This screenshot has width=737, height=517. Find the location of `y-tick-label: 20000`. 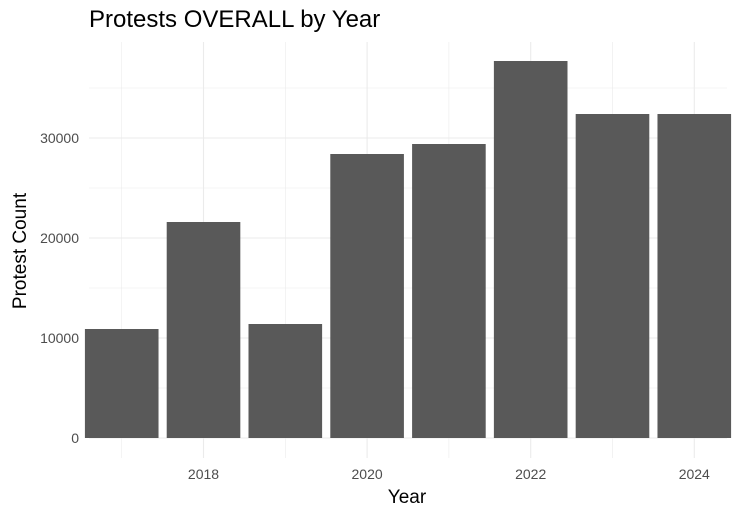

y-tick-label: 20000 is located at coordinates (59, 238).